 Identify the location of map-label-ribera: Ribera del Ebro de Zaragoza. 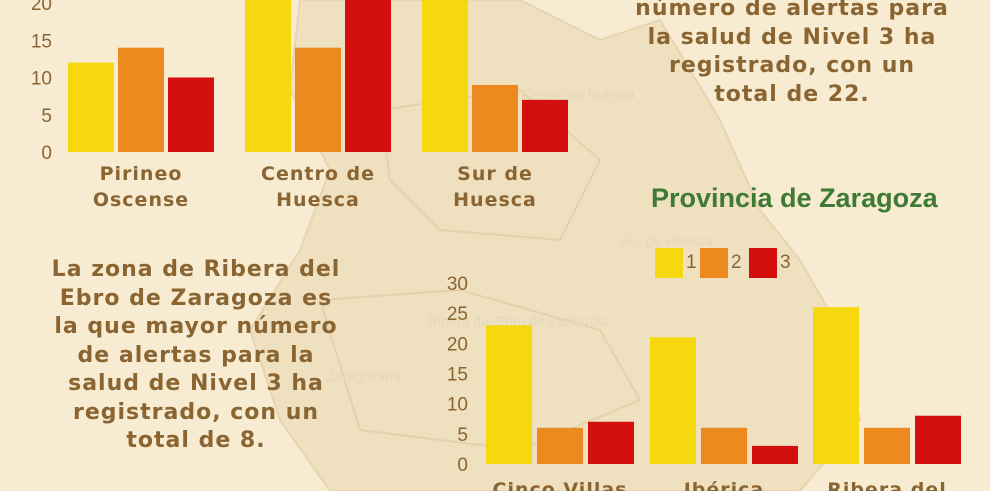
(518, 321).